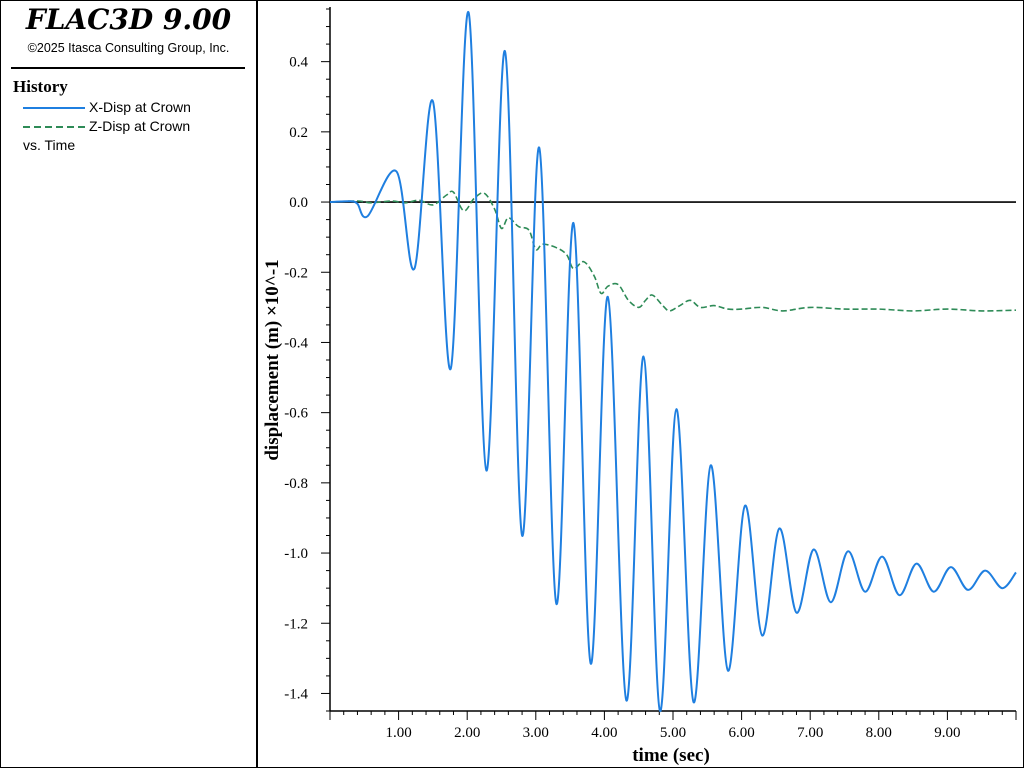  I want to click on legend-label-z-disp: Z-Disp at Crown, so click(140, 126).